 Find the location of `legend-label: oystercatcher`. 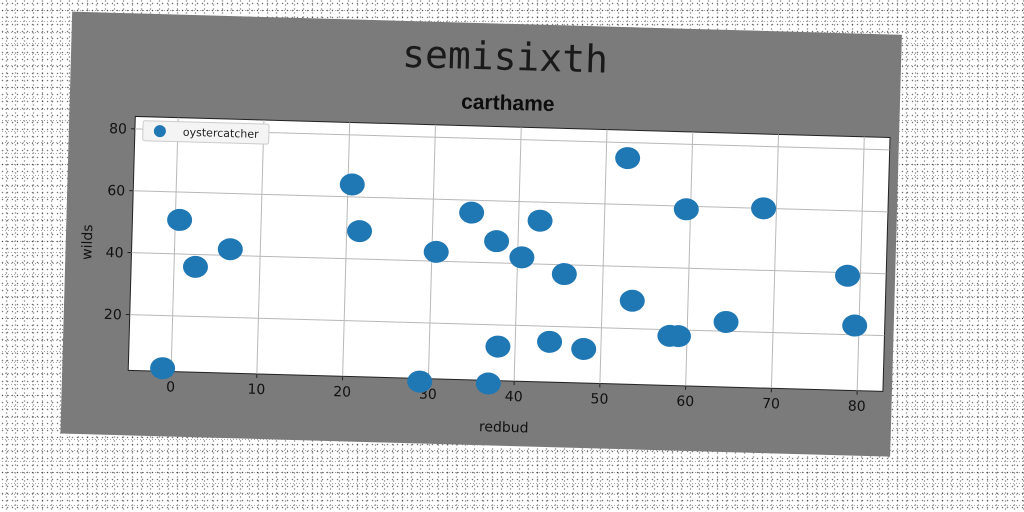

legend-label: oystercatcher is located at coordinates (221, 133).